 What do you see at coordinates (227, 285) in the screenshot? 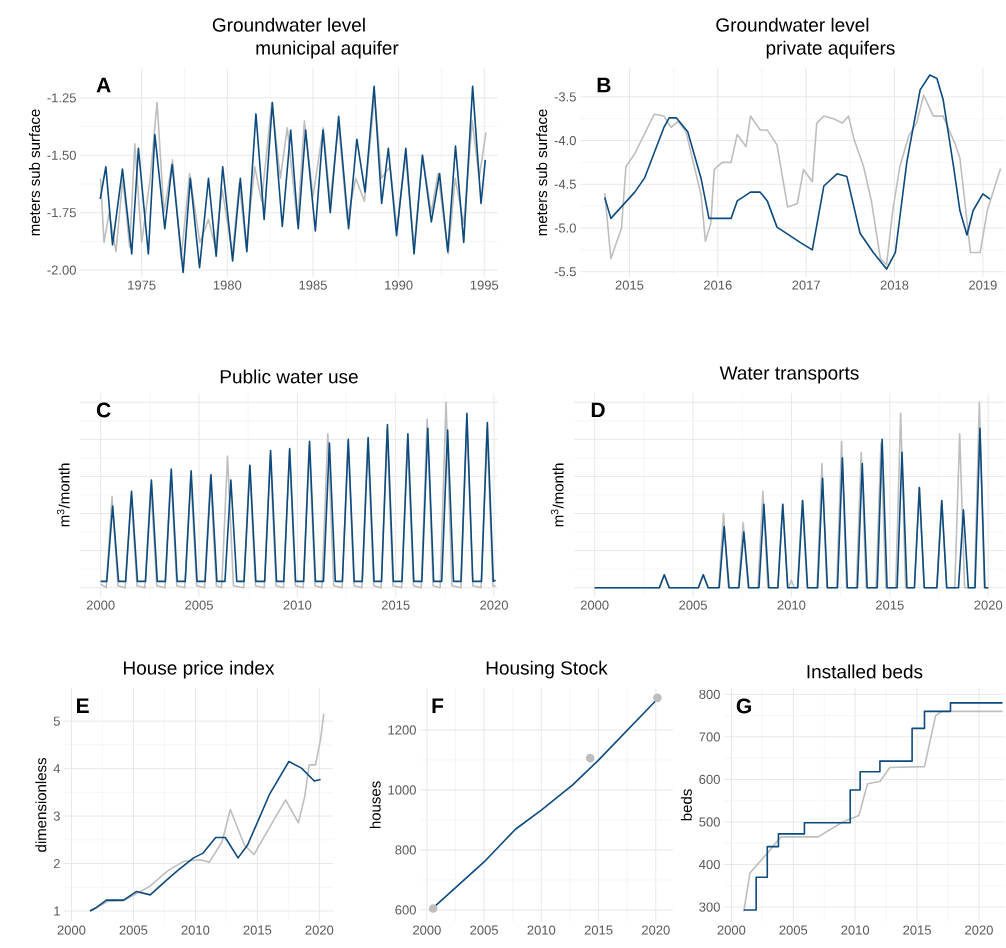
I see `x-tick-label: 1980` at bounding box center [227, 285].